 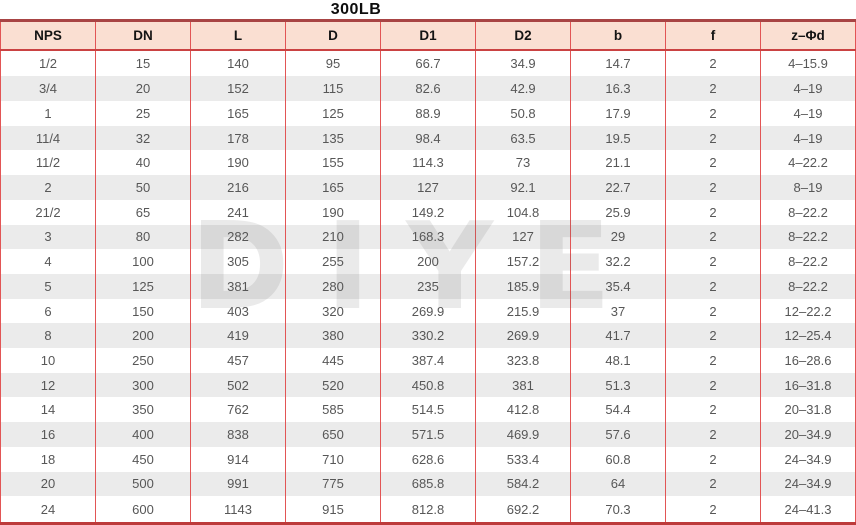 What do you see at coordinates (428, 434) in the screenshot?
I see `table-cell: 571.5` at bounding box center [428, 434].